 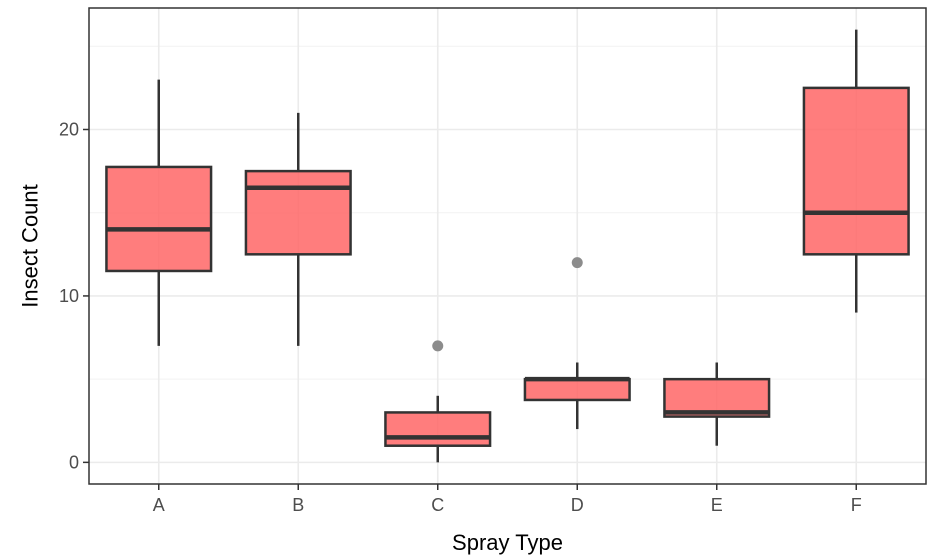 What do you see at coordinates (159, 505) in the screenshot?
I see `x-tick-label: A` at bounding box center [159, 505].